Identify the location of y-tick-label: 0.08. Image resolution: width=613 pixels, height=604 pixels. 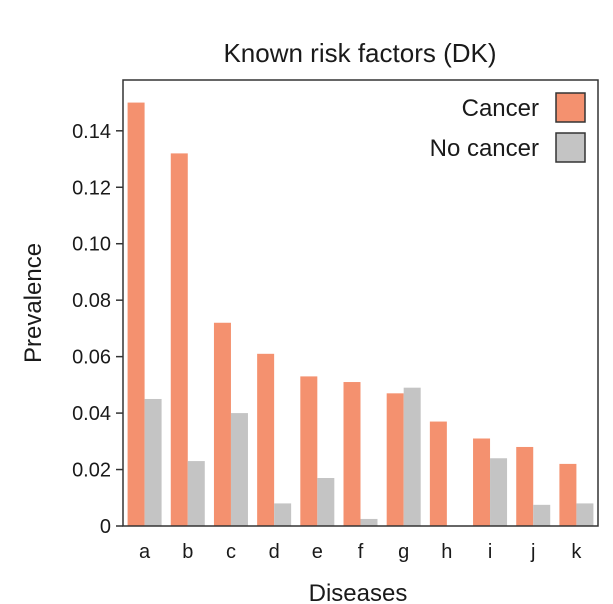
(91, 301).